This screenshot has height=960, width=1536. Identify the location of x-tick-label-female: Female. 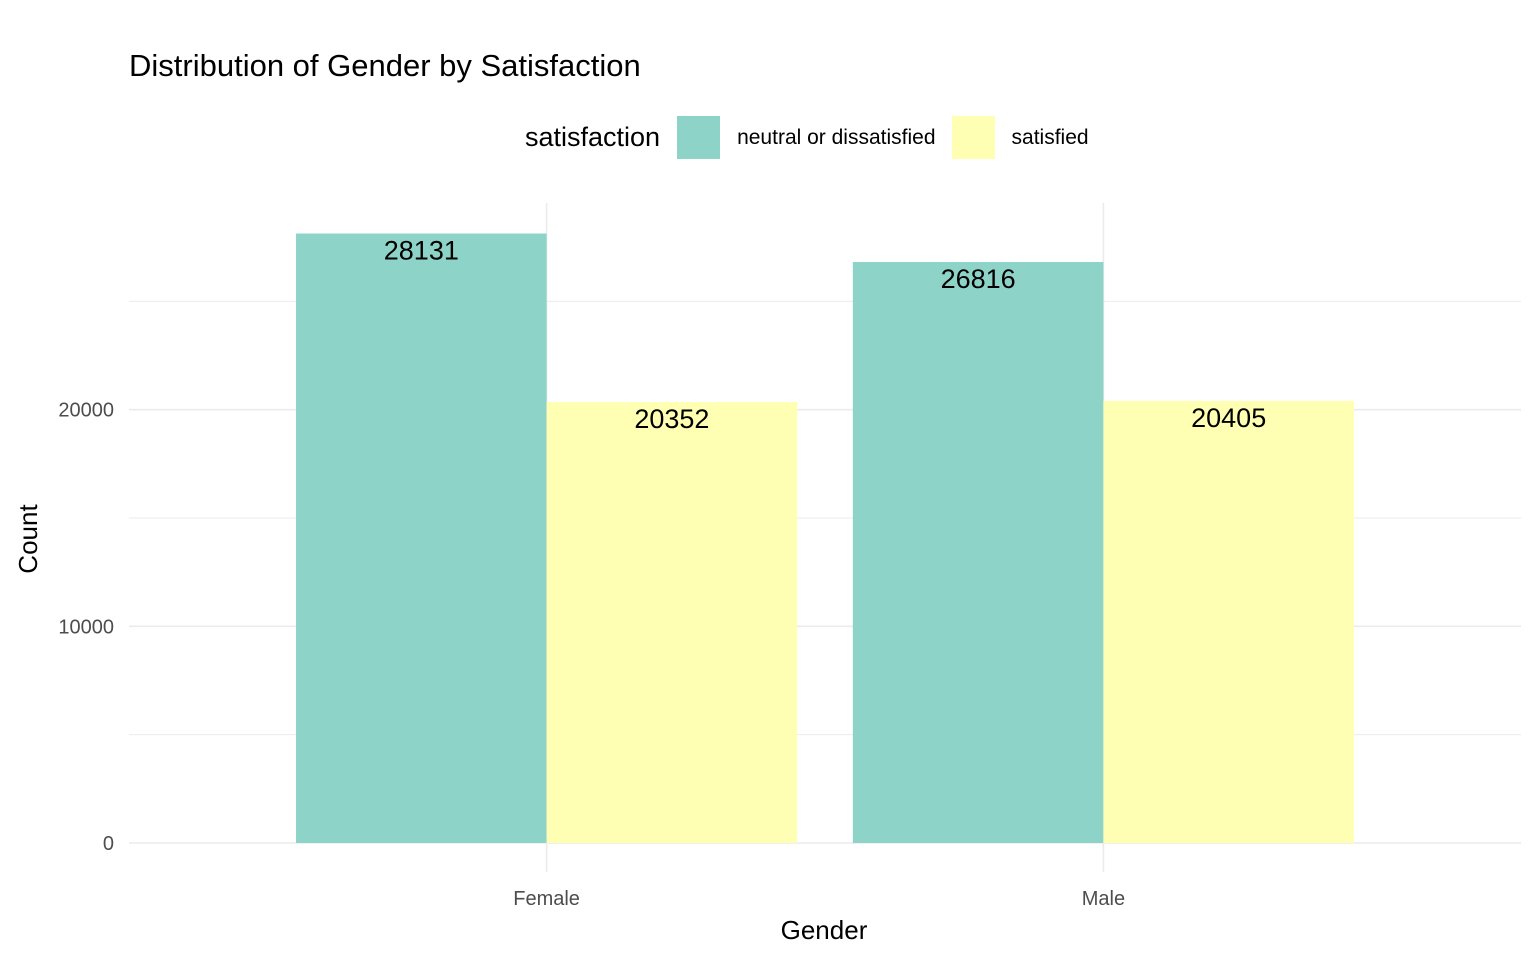
(546, 899).